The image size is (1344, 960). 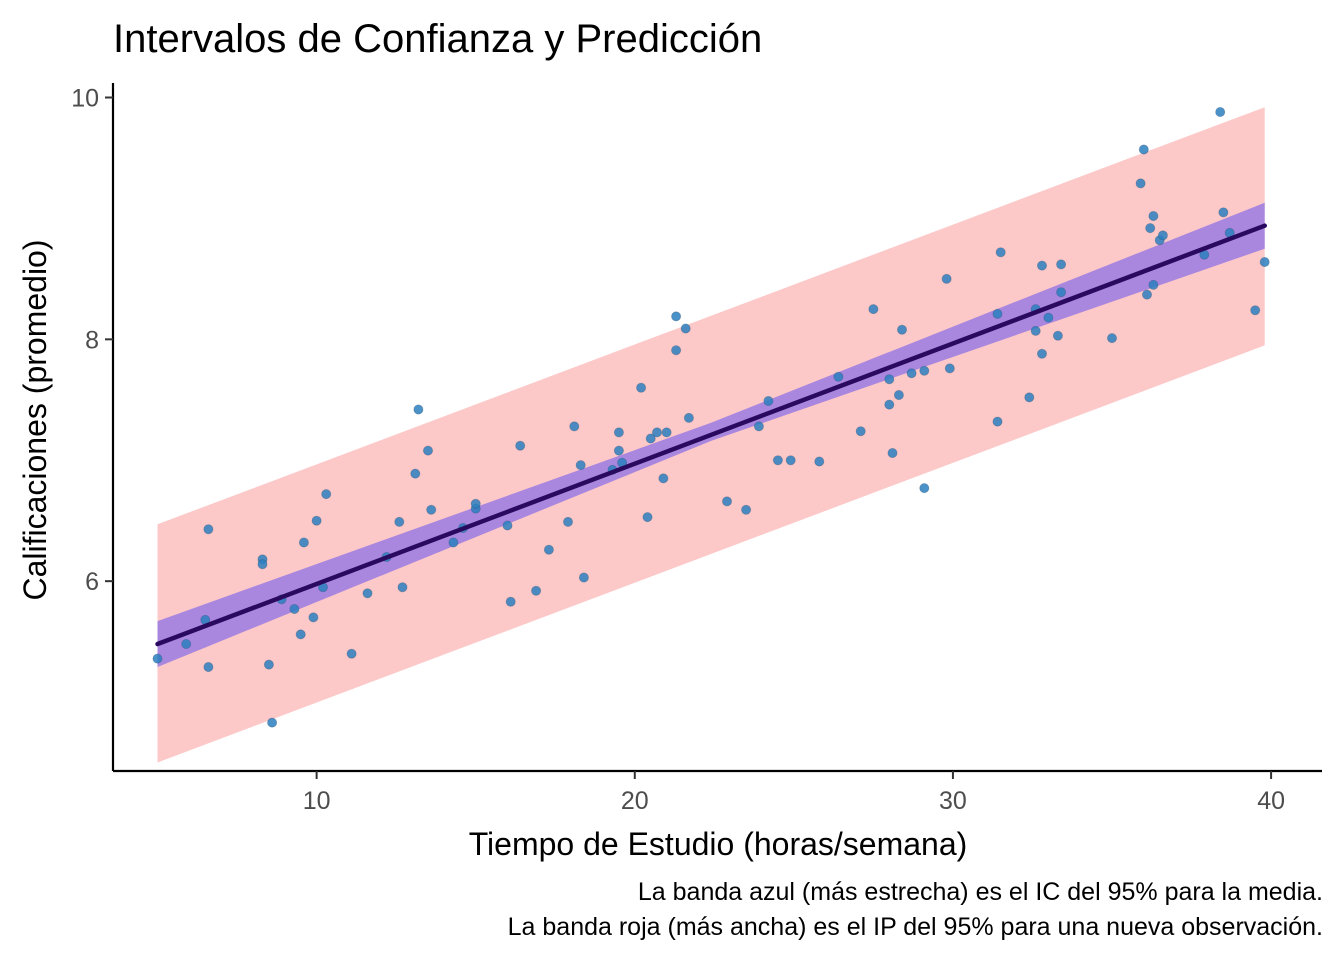 I want to click on x-tick-label: 30, so click(x=953, y=801).